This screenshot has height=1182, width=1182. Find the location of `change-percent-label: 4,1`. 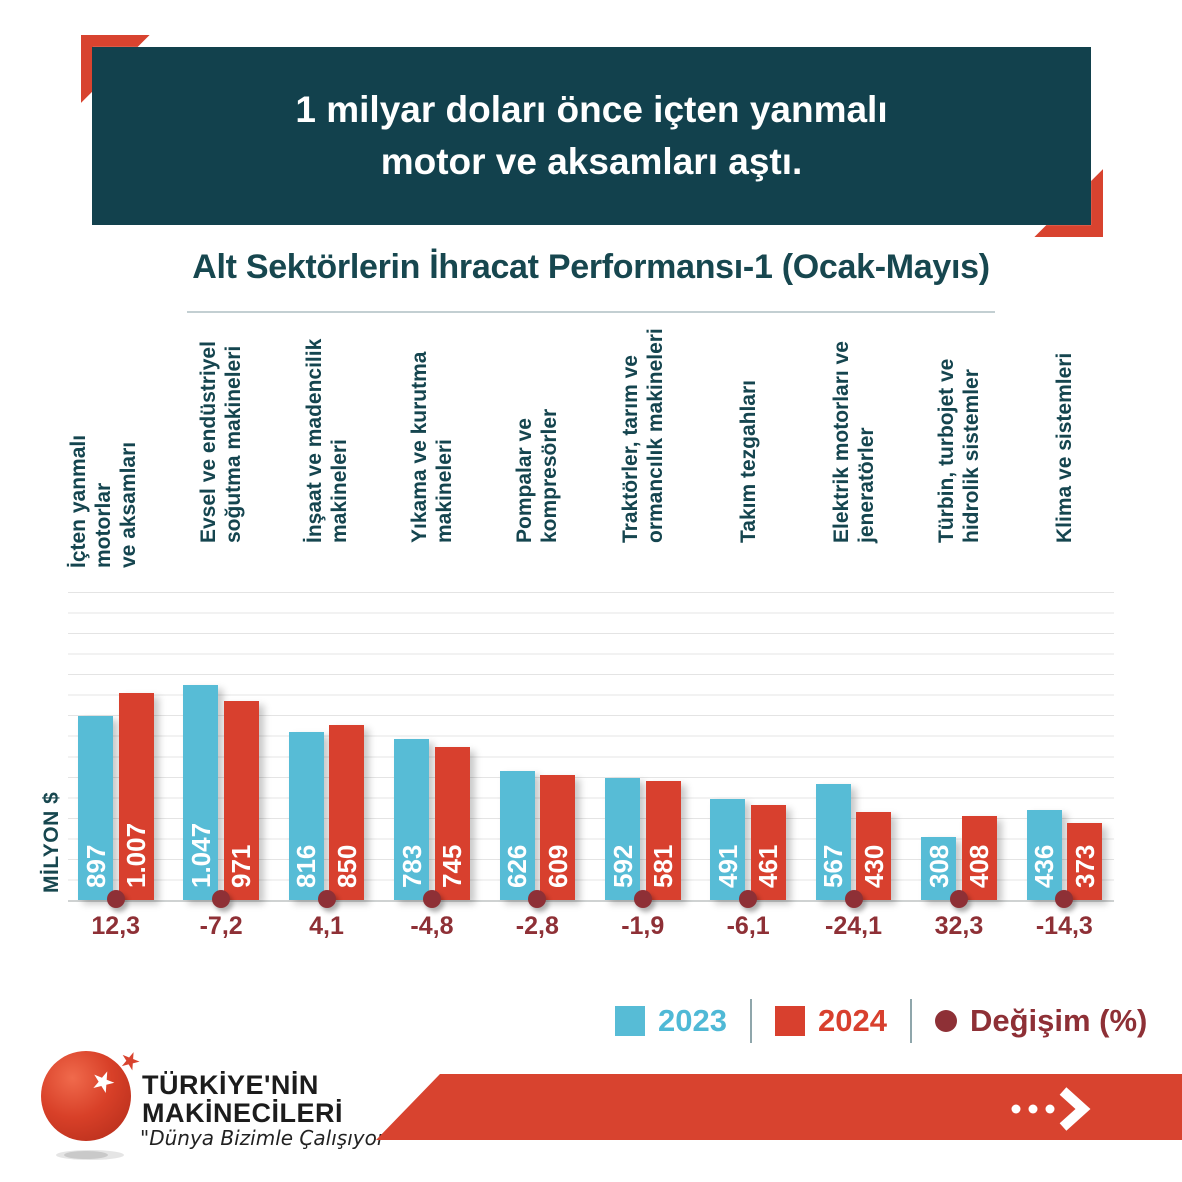

change-percent-label: 4,1 is located at coordinates (326, 926).